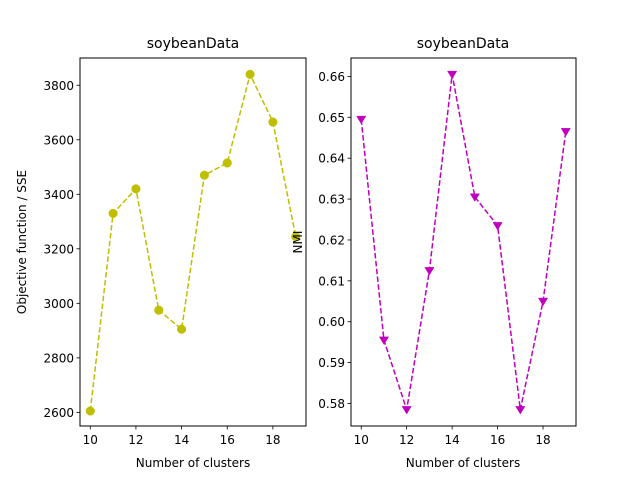 Image resolution: width=640 pixels, height=480 pixels. Describe the element at coordinates (58, 413) in the screenshot. I see `y-tick-label: 2600` at that location.